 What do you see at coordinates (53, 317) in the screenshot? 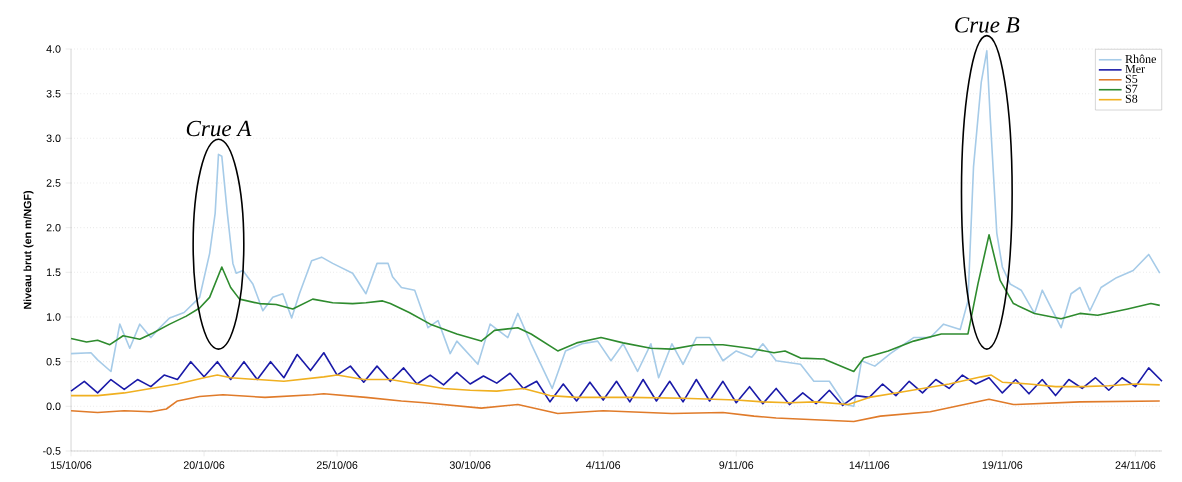
I see `y-tick-label: 1.0` at bounding box center [53, 317].